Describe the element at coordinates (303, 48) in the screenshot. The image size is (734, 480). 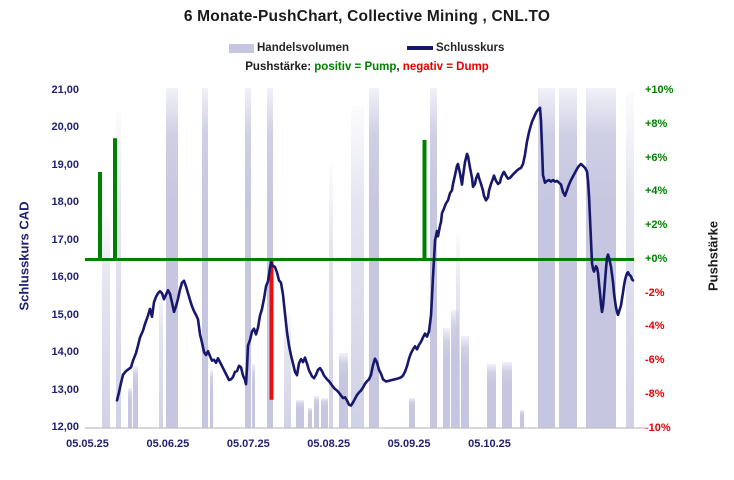
I see `legend-volume-label: Handelsvolumen` at that location.